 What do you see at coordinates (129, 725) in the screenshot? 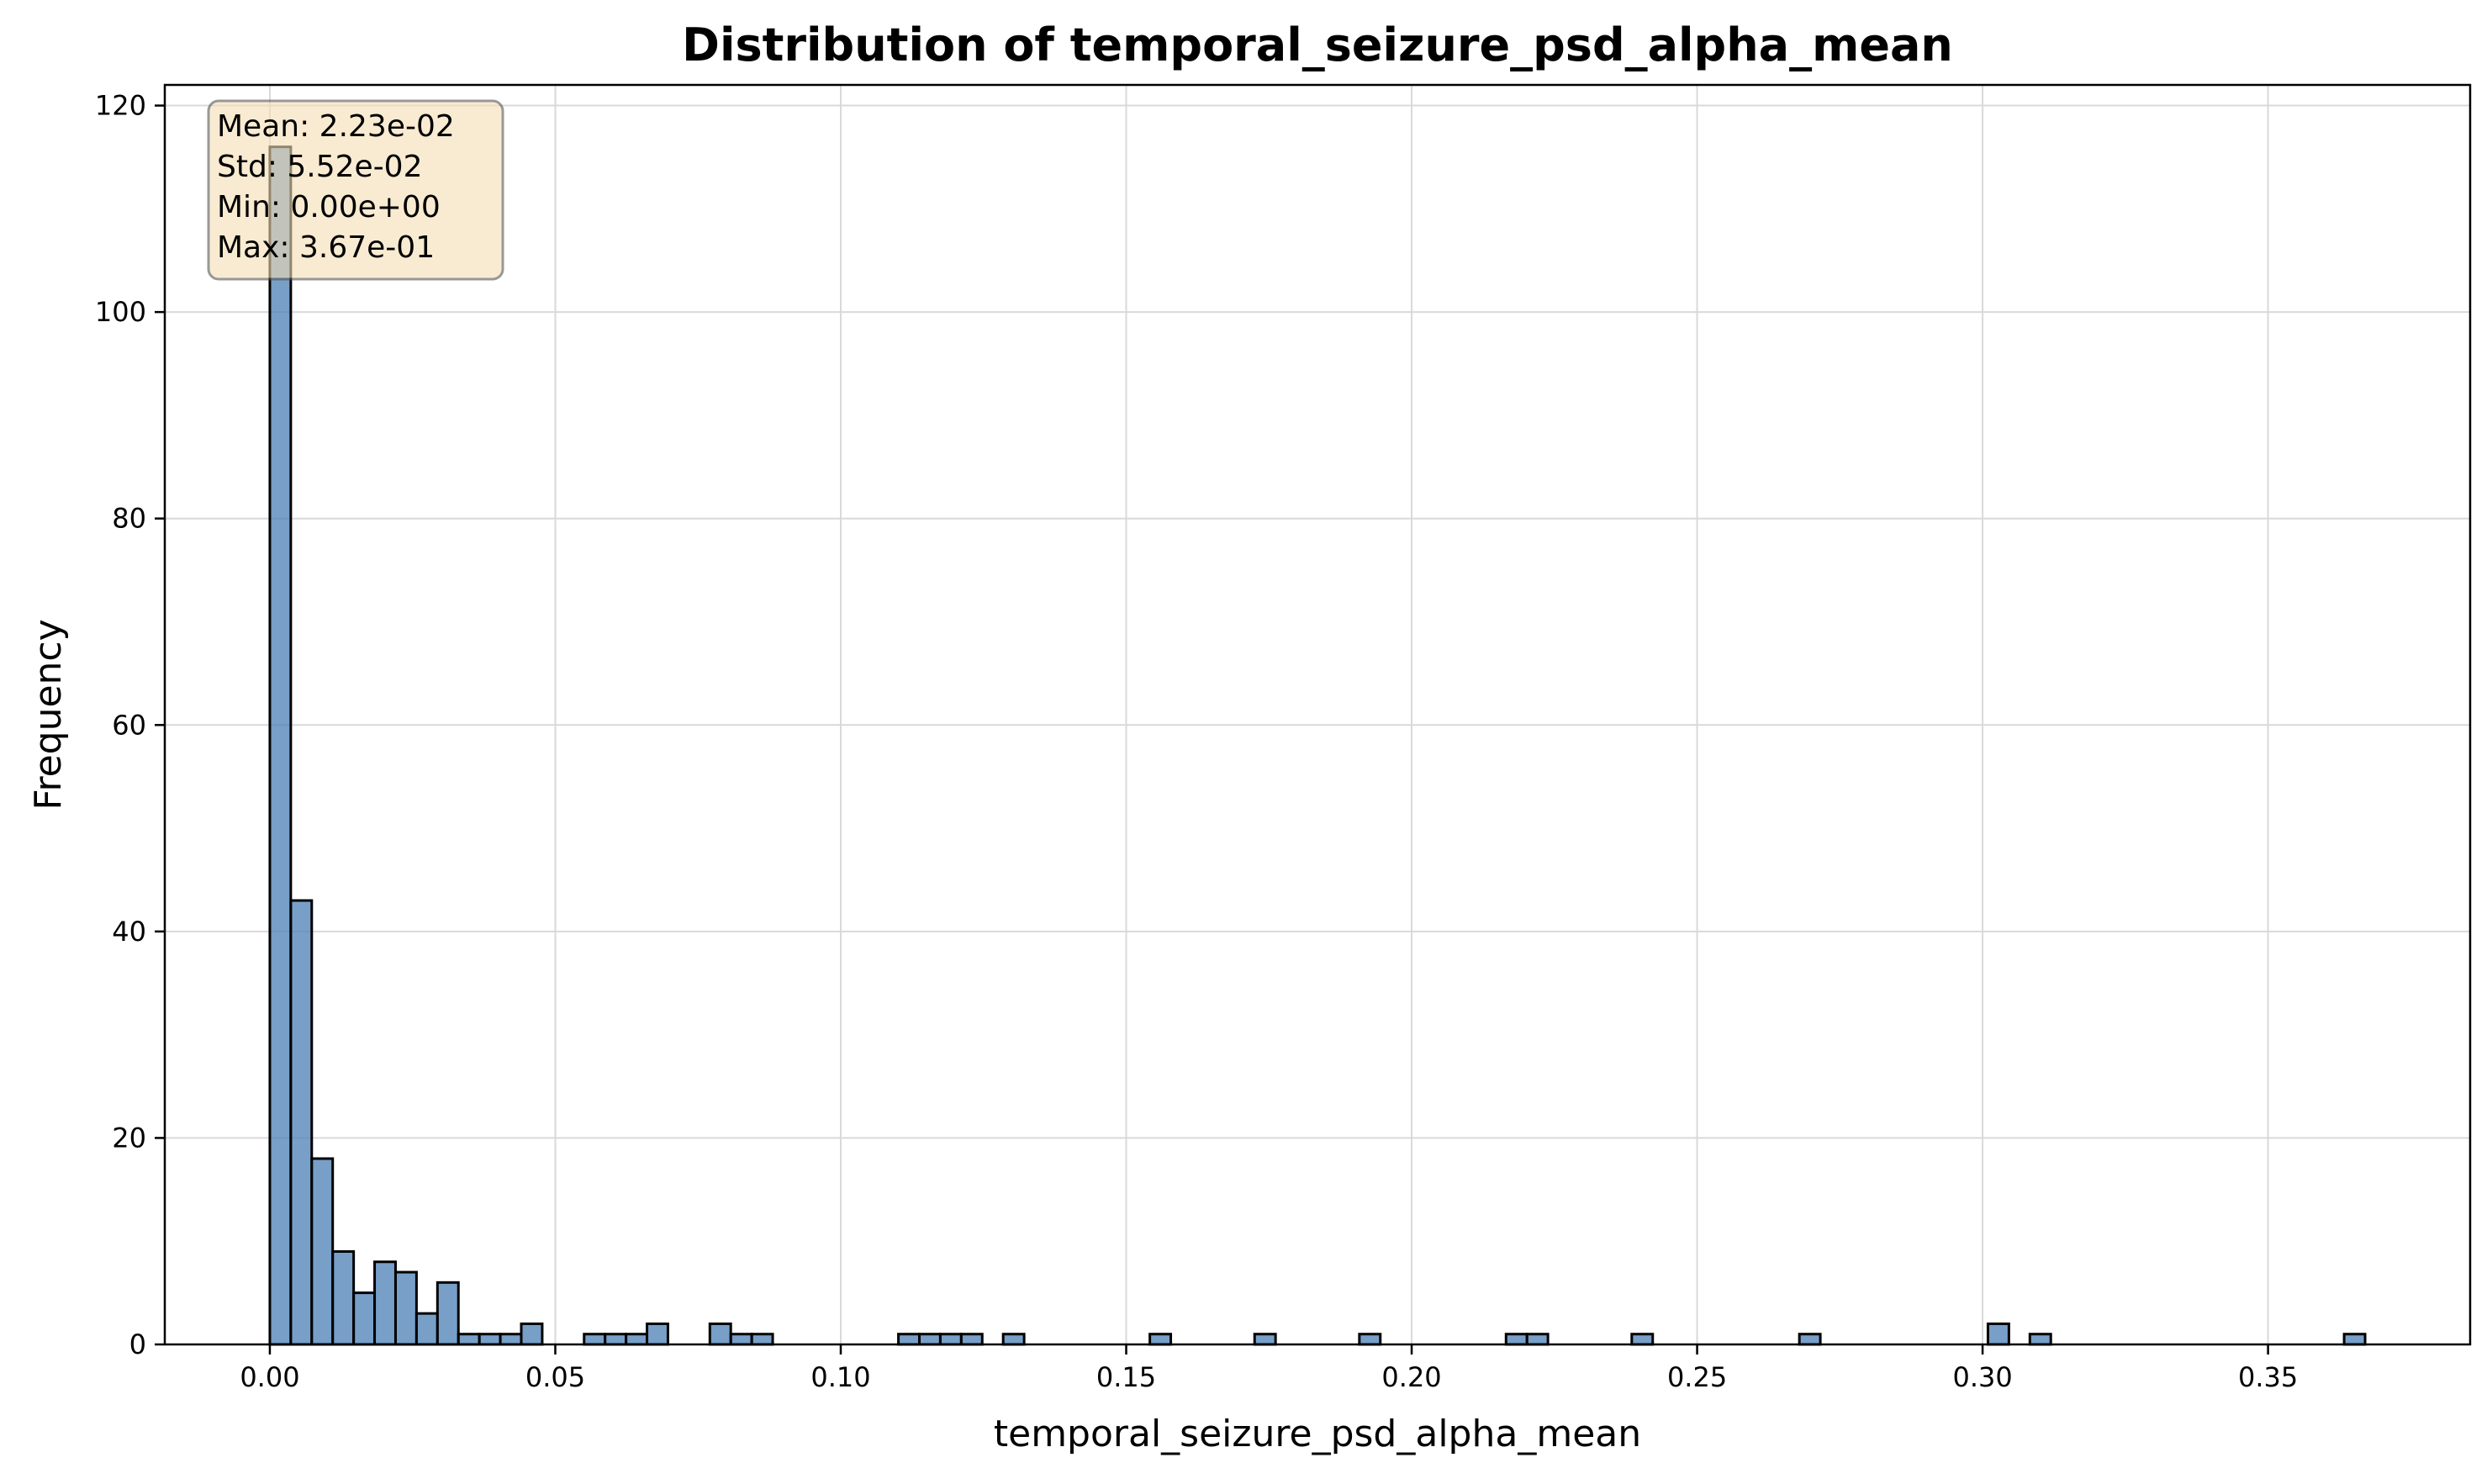
I see `y-tick-label: 60` at bounding box center [129, 725].